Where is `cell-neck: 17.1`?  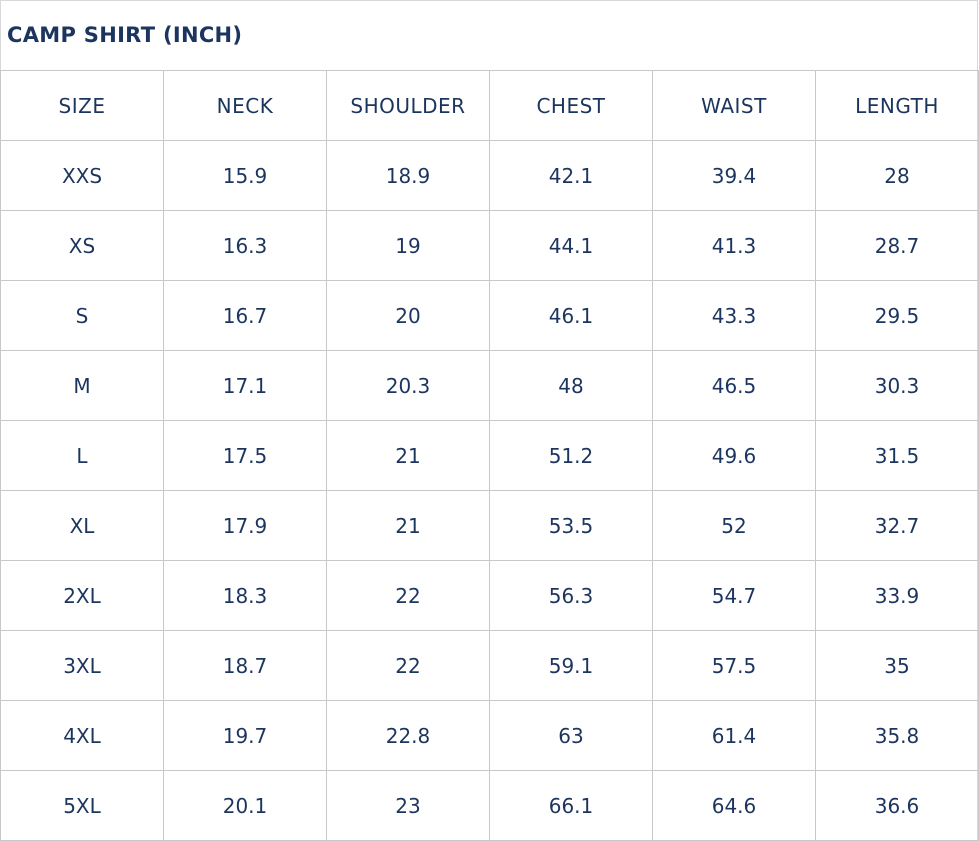
cell-neck: 17.1 is located at coordinates (245, 385).